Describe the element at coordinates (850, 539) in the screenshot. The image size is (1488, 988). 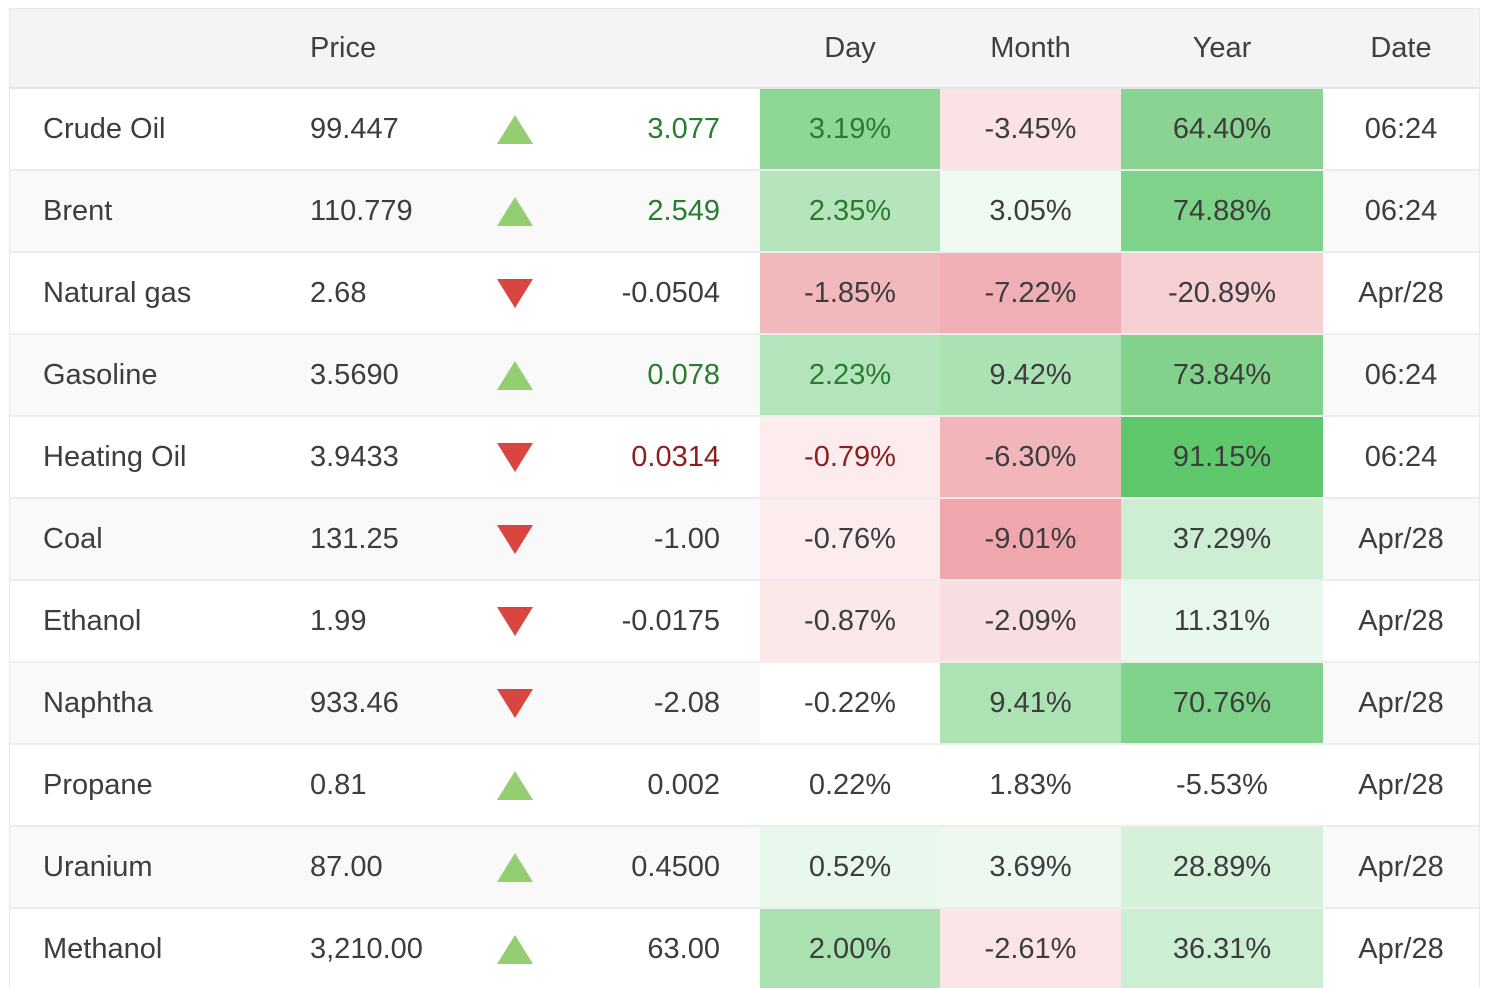
I see `day-percent-cell: -0.76%` at that location.